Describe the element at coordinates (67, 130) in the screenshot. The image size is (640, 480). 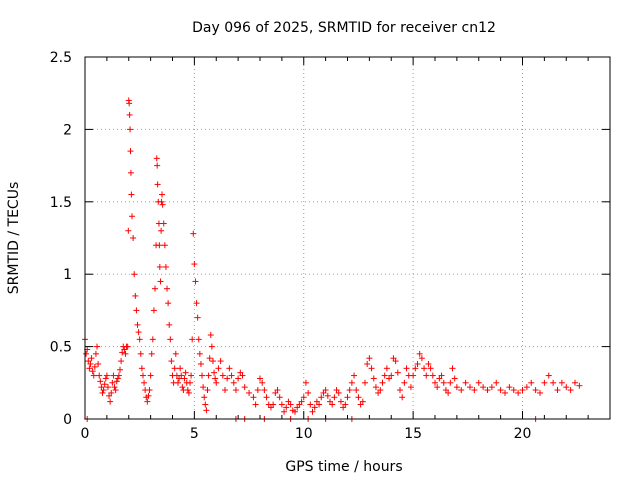
I see `y-tick-label: 2` at that location.